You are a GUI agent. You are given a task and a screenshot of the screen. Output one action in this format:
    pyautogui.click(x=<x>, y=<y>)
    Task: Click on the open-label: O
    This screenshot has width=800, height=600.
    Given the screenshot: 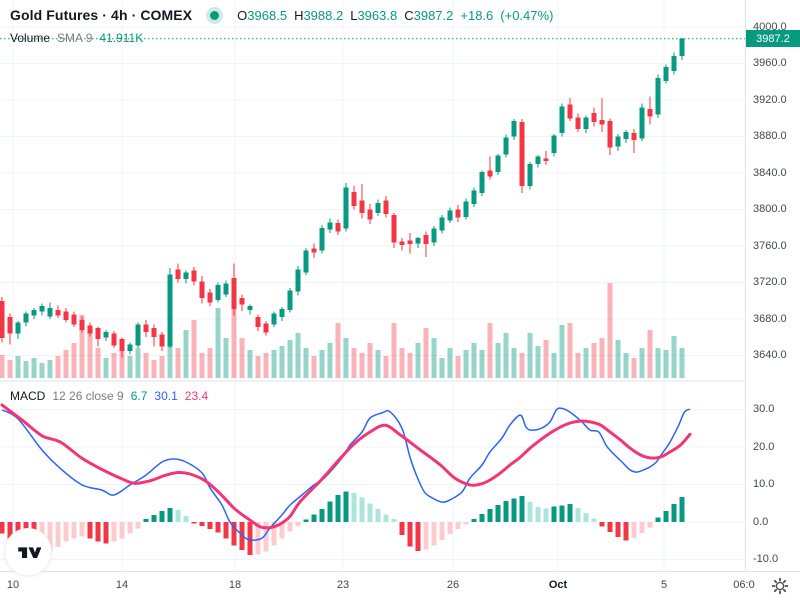 What is the action you would take?
    pyautogui.click(x=242, y=15)
    